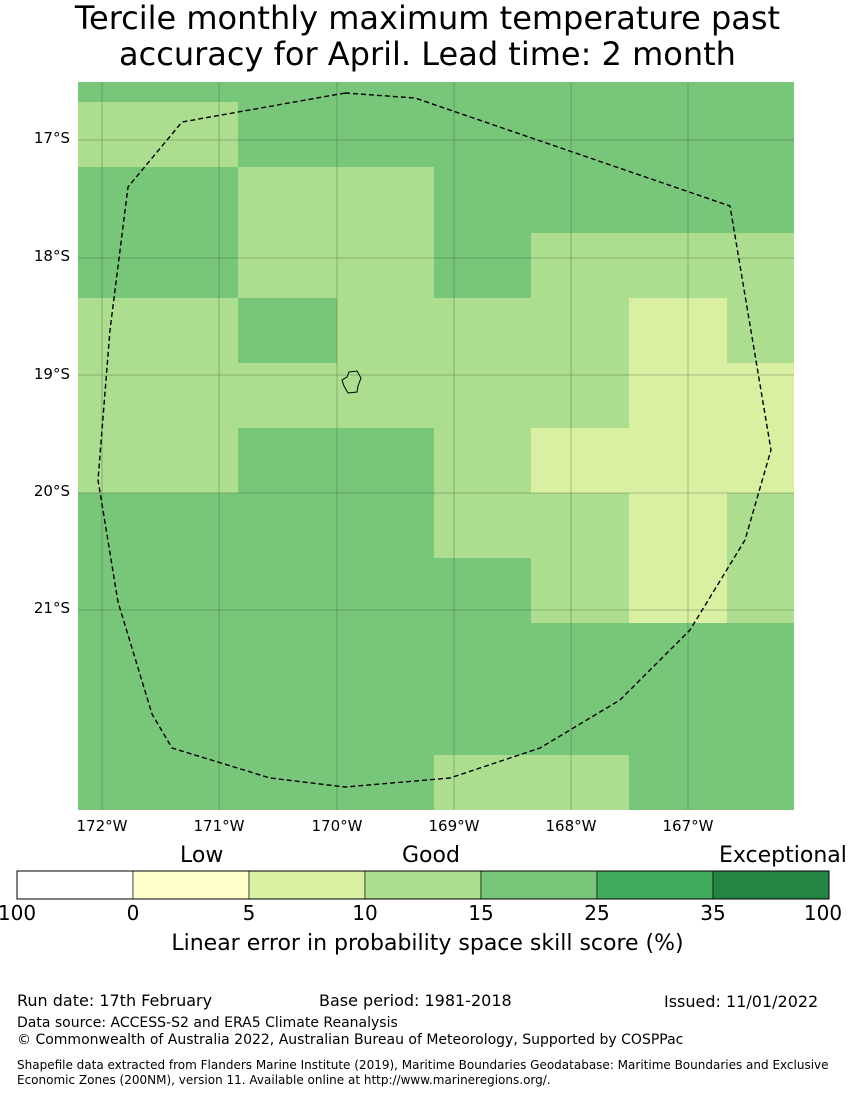 The height and width of the screenshot is (1095, 855). Describe the element at coordinates (431, 855) in the screenshot. I see `legend-category-good: Good` at that location.